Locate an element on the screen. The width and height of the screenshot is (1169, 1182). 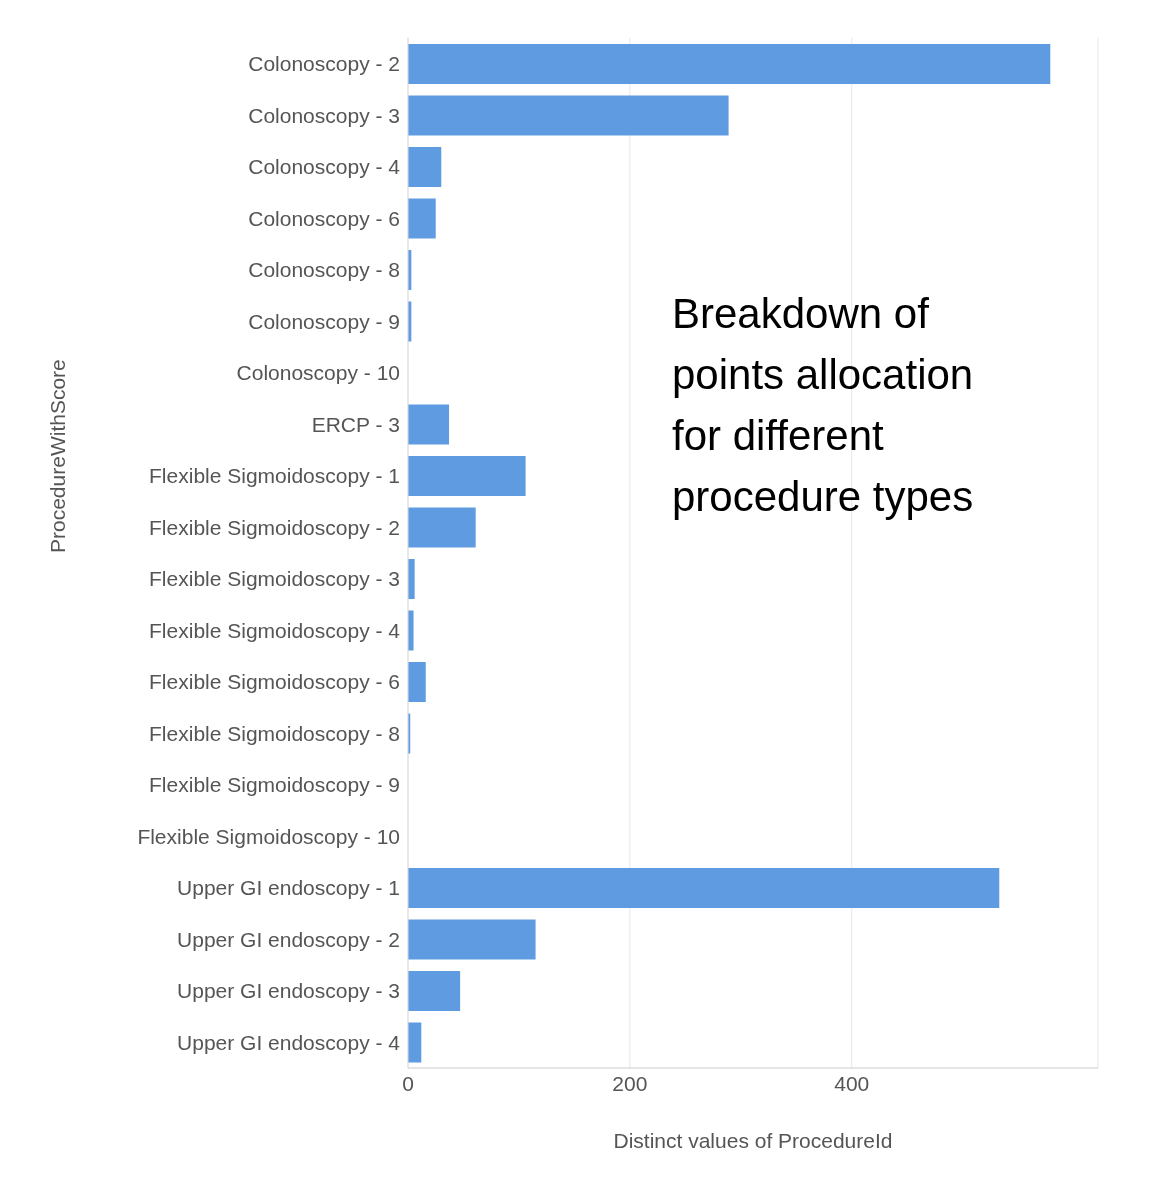
y-tick-label: Flexible Sigmoidoscopy - 10 is located at coordinates (268, 836).